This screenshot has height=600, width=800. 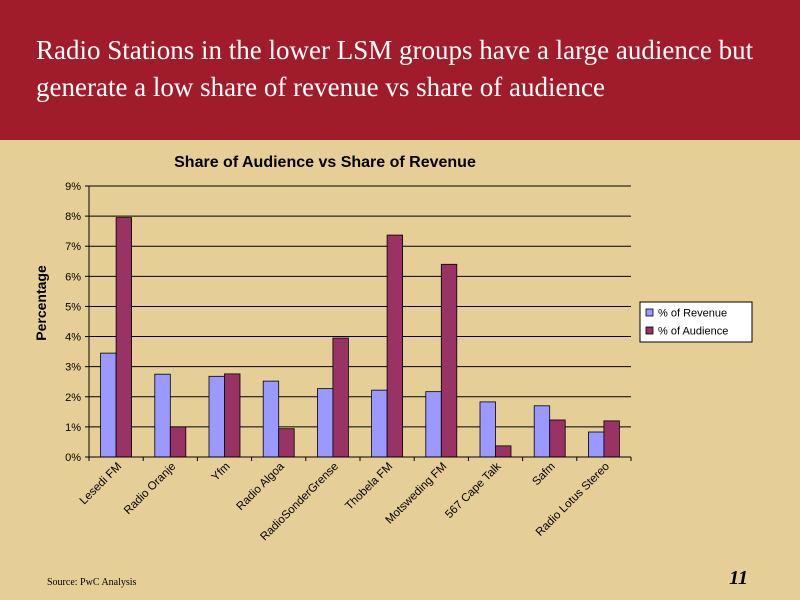 I want to click on legend-label: % of Revenue, so click(x=692, y=314).